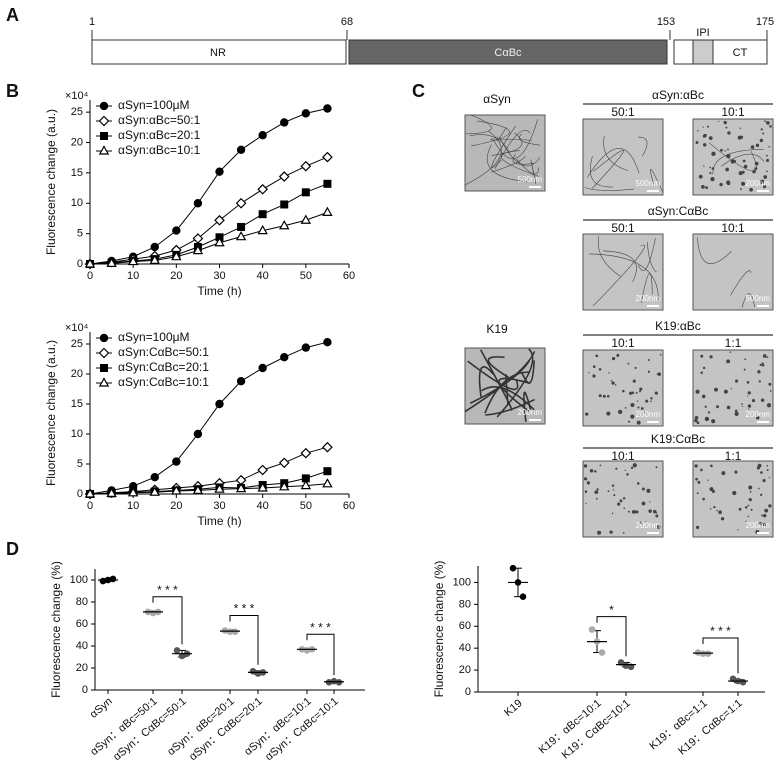  I want to click on legend-label: αSyn:CαBc=50:1, so click(163, 352).